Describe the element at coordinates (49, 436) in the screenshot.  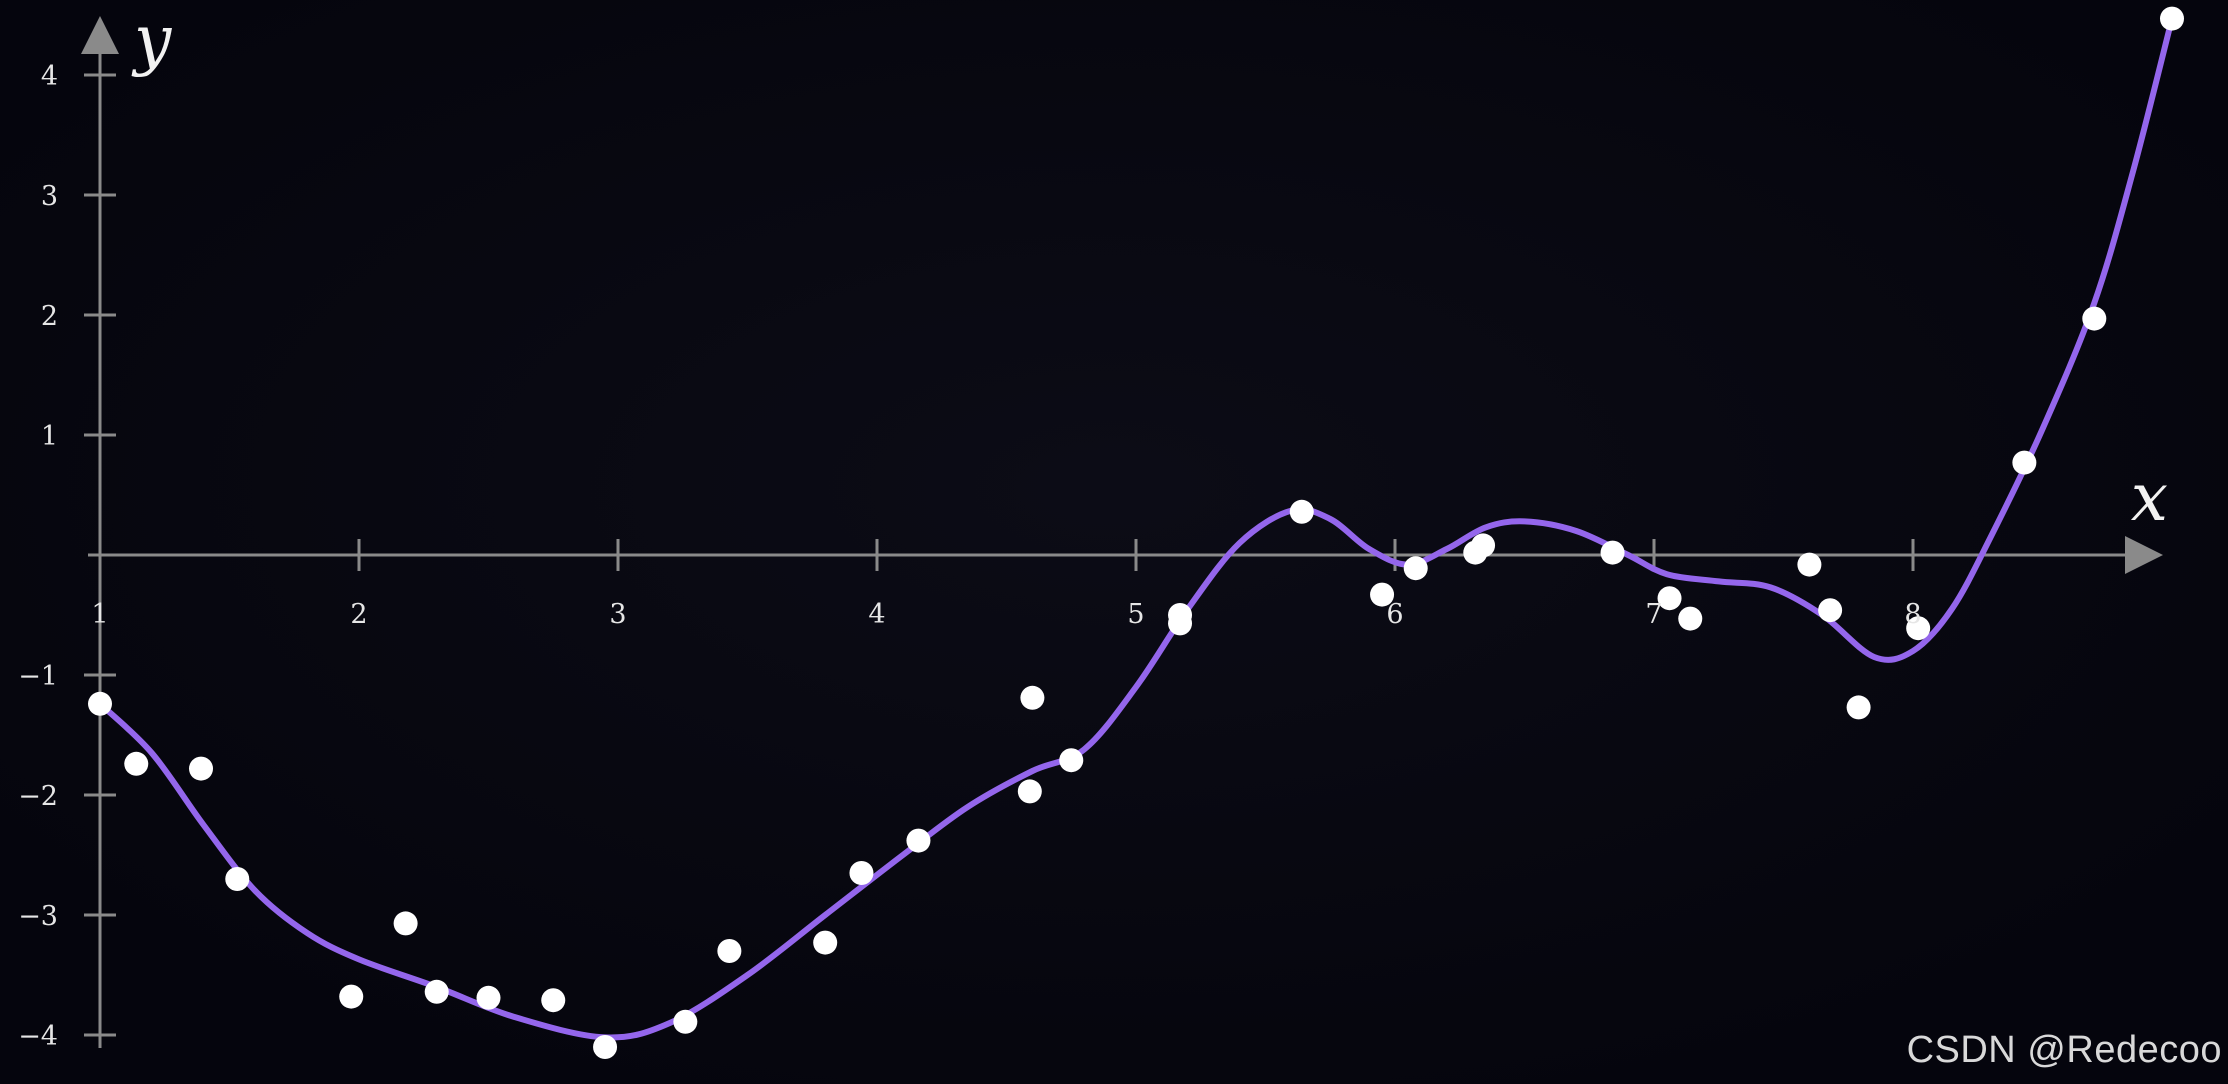
I see `y-tick-label: 1` at that location.